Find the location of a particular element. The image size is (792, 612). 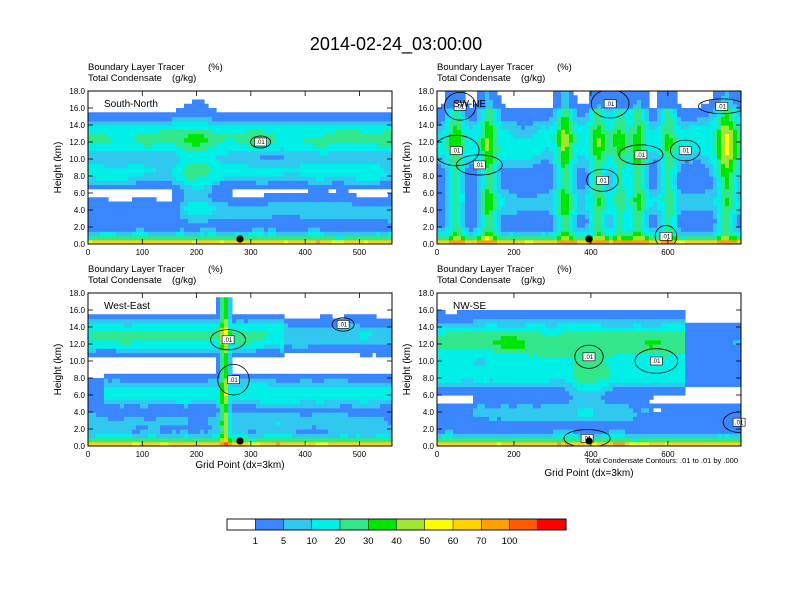

contour-label-box is located at coordinates (722, 106).